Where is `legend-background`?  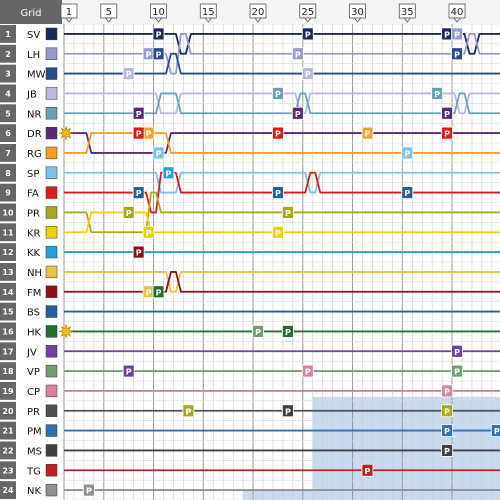
legend-background is located at coordinates (31, 262).